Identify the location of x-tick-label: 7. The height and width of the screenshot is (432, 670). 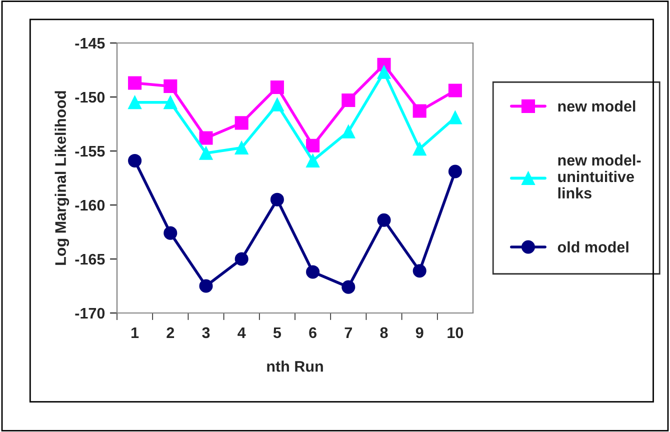
(348, 332).